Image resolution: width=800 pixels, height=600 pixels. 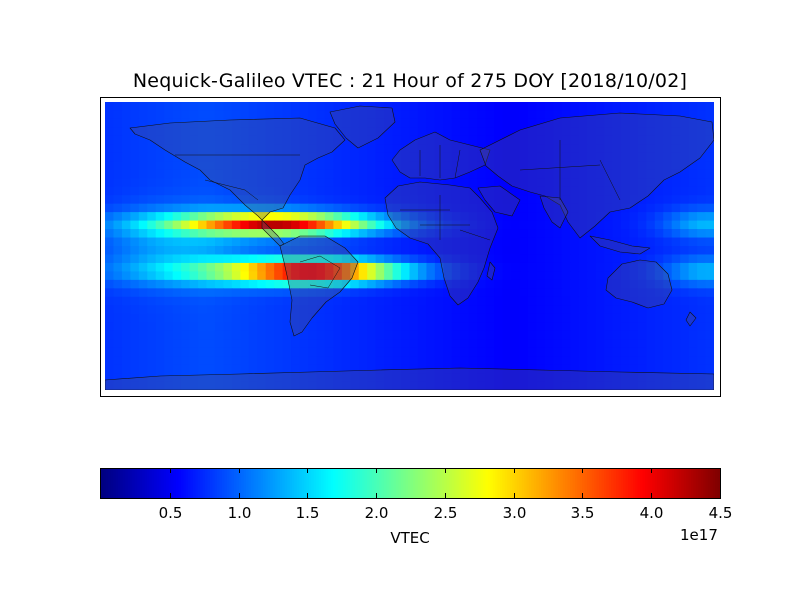 What do you see at coordinates (441, 156) in the screenshot?
I see `europe` at bounding box center [441, 156].